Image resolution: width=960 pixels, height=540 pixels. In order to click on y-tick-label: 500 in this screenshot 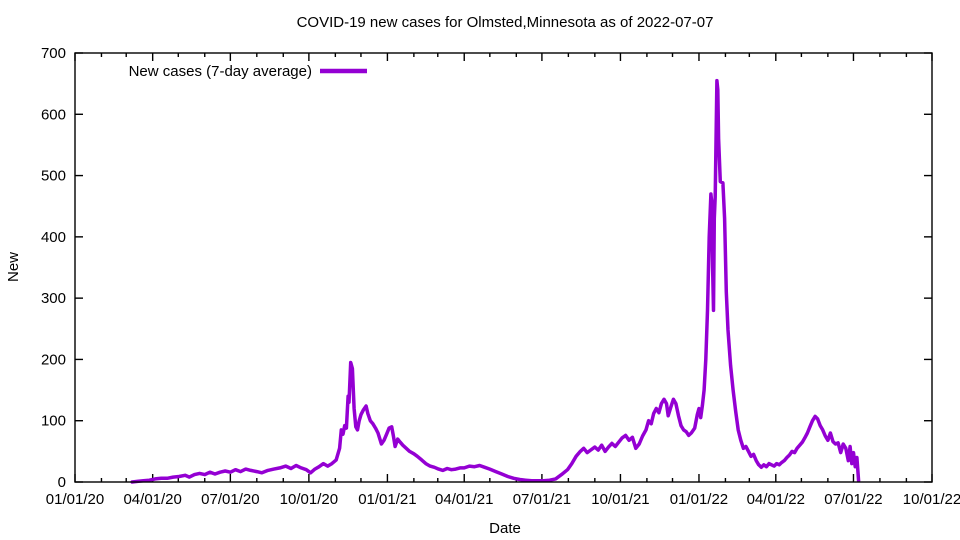, I will do `click(53, 176)`.